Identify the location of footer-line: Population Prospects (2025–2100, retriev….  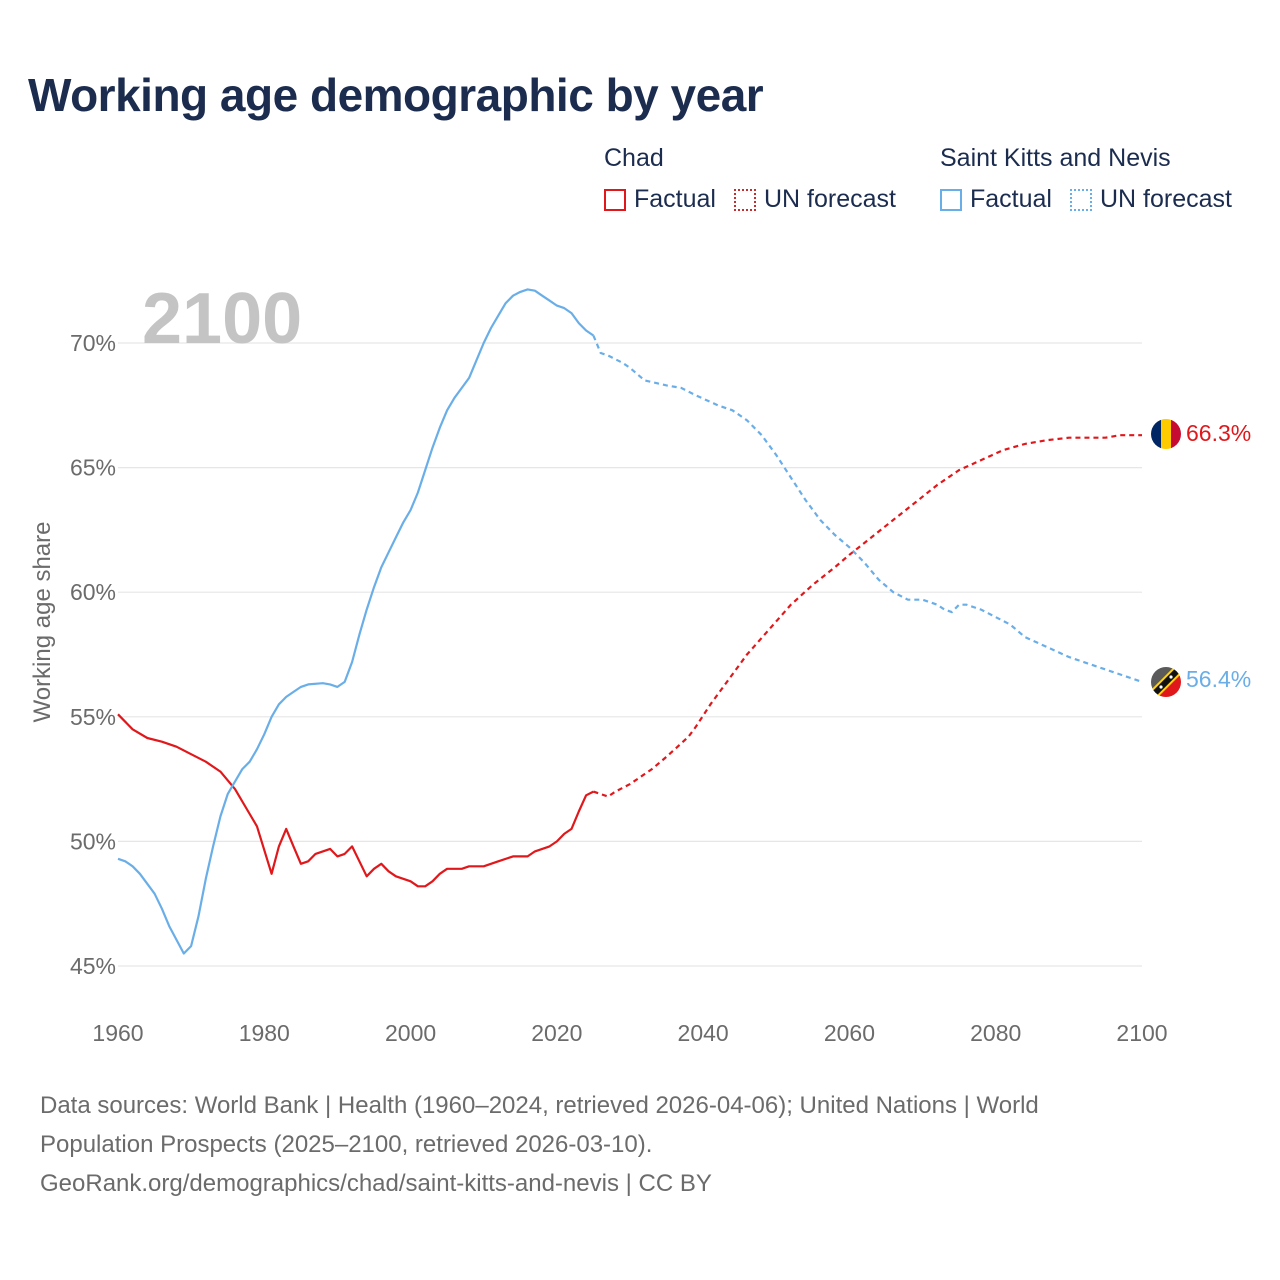
(346, 1144).